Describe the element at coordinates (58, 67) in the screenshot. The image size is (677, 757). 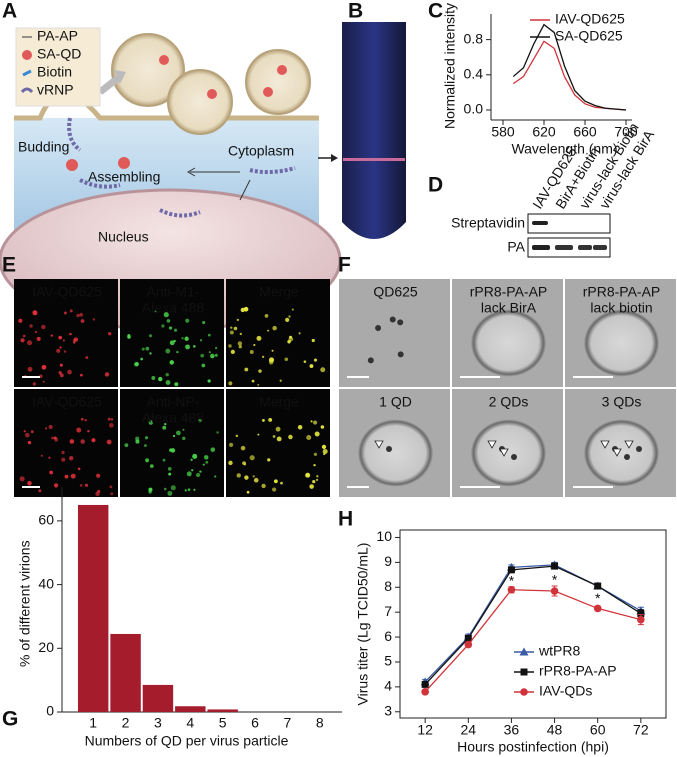
I see `legend-box` at that location.